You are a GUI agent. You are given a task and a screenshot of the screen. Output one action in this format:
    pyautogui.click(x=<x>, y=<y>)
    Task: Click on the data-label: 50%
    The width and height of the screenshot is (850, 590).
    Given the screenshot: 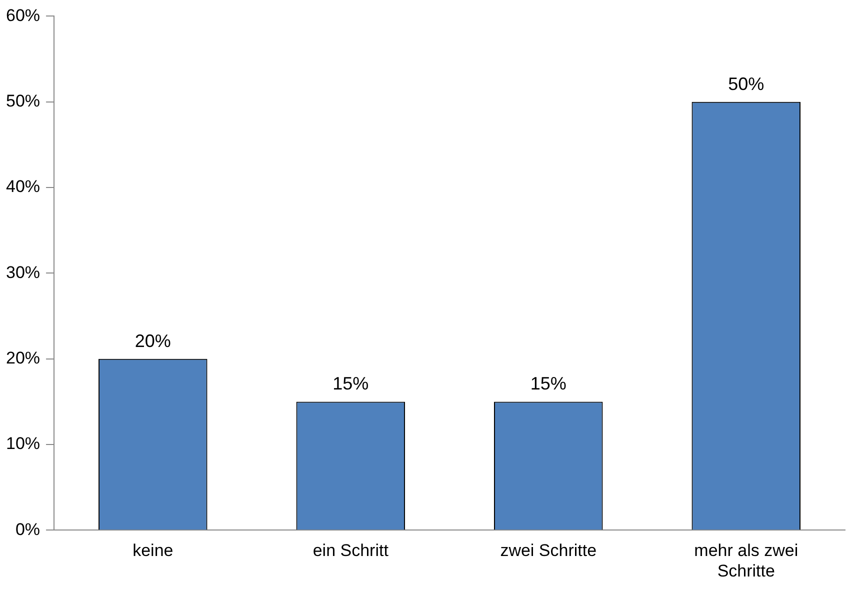 What is the action you would take?
    pyautogui.click(x=746, y=84)
    